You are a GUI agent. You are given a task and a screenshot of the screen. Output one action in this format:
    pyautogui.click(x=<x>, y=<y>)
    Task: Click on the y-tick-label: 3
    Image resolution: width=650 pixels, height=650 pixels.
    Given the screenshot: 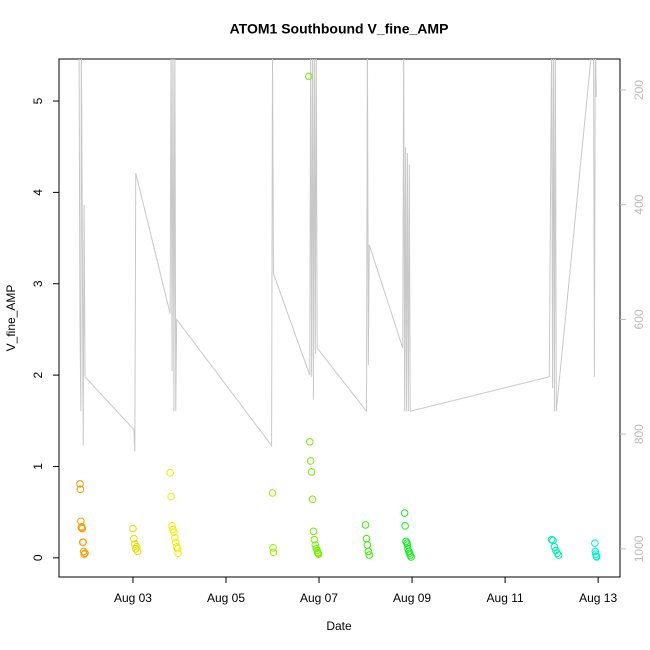 What is the action you would take?
    pyautogui.click(x=38, y=283)
    